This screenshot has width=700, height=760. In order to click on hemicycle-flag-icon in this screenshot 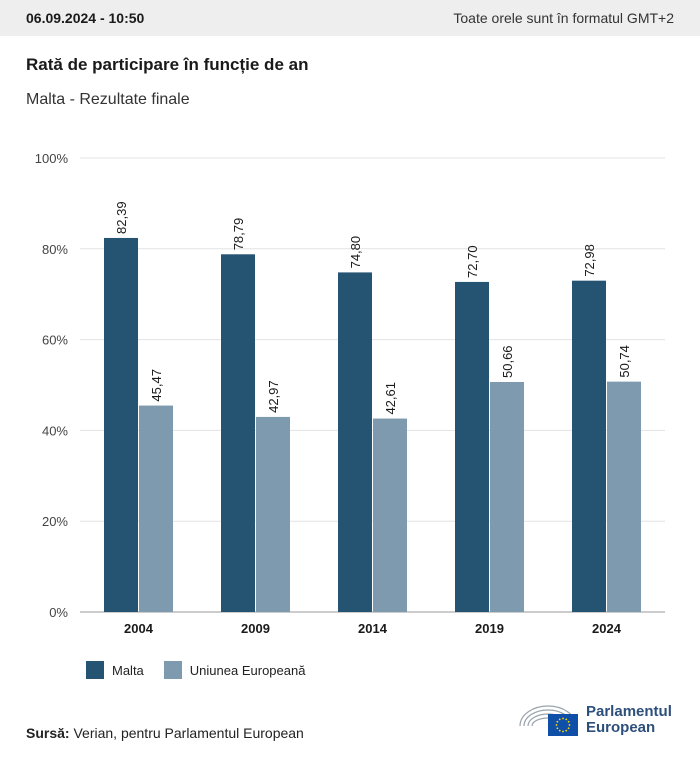, I will do `click(548, 720)`.